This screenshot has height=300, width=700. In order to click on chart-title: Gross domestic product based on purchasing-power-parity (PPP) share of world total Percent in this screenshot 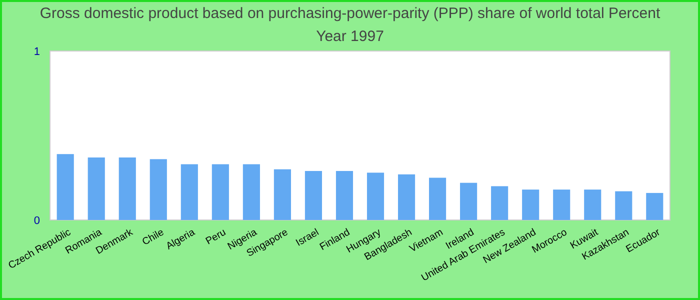, I will do `click(350, 13)`.